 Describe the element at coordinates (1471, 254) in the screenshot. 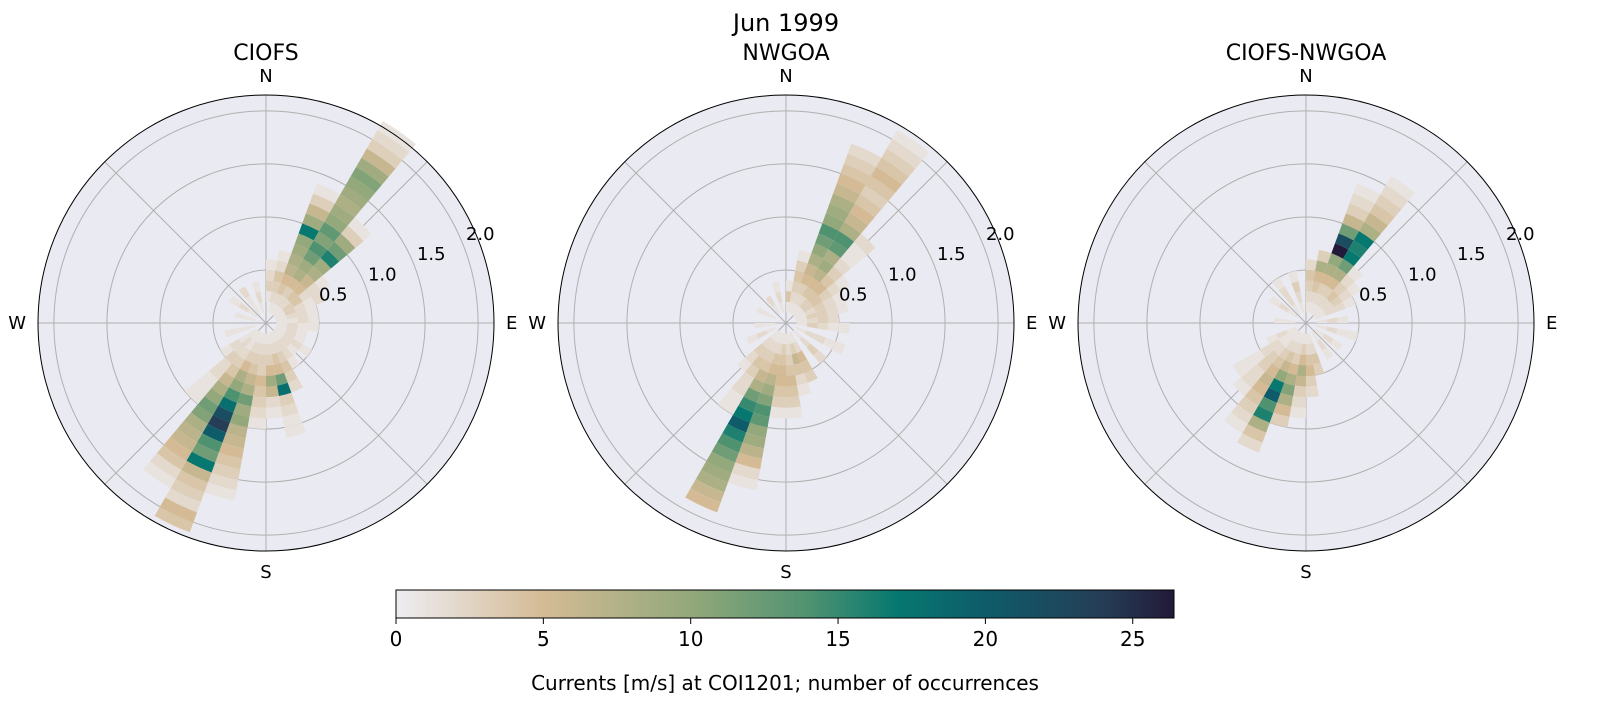

I see `radial-tick-label: 1.5` at that location.